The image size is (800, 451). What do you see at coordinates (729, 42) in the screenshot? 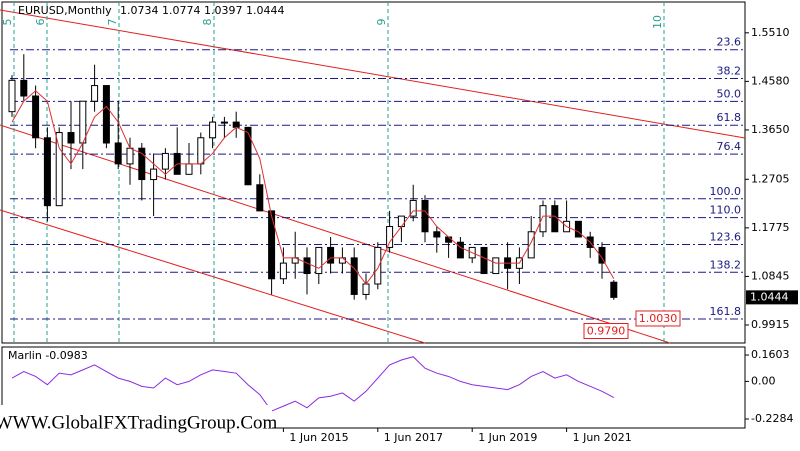
I see `fibo-label: 23.6` at bounding box center [729, 42].